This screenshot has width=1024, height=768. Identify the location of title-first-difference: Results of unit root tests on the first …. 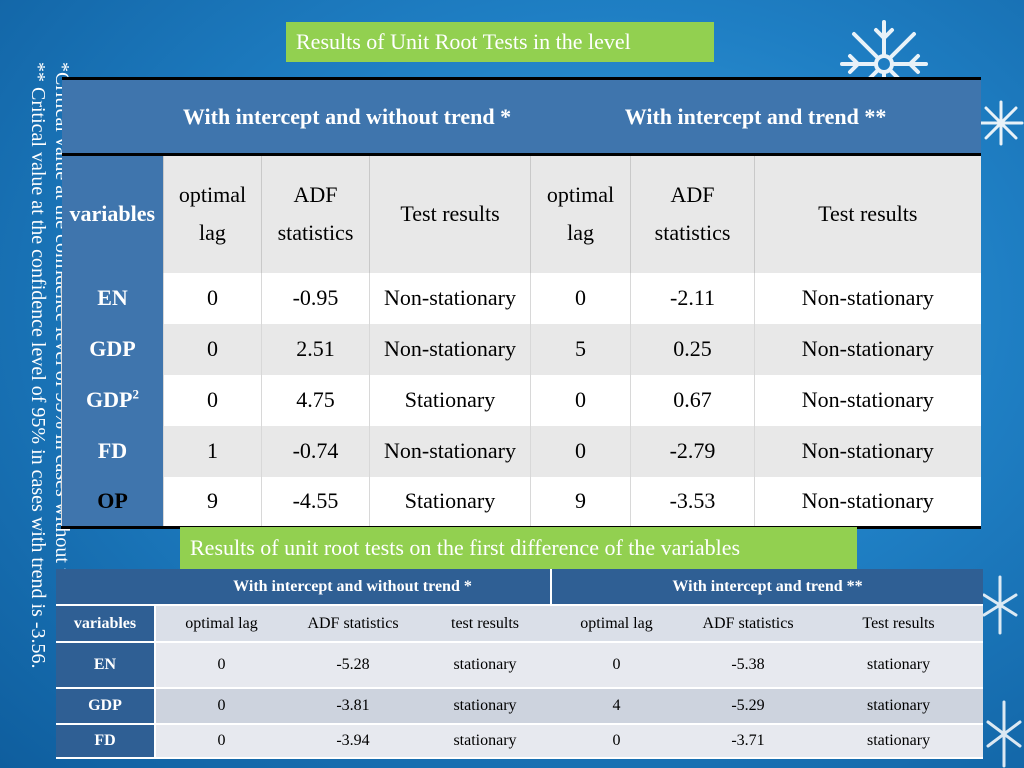
(518, 548).